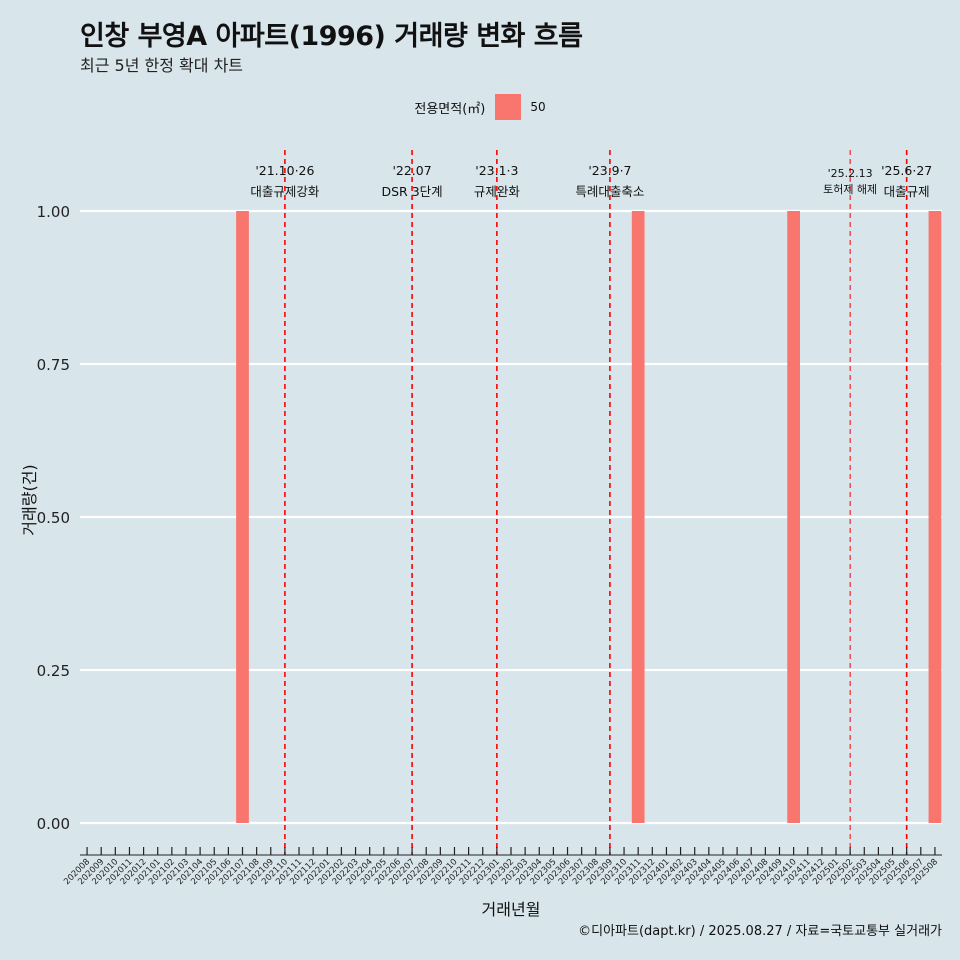 Image resolution: width=960 pixels, height=960 pixels. What do you see at coordinates (411, 191) in the screenshot?
I see `event-name-label: DSR 3단계` at bounding box center [411, 191].